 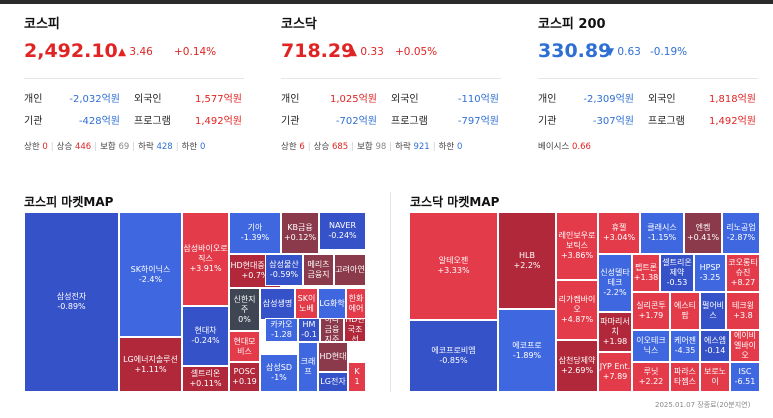 I want to click on treemap-tile: 휴젤 +3.04%, so click(x=619, y=233).